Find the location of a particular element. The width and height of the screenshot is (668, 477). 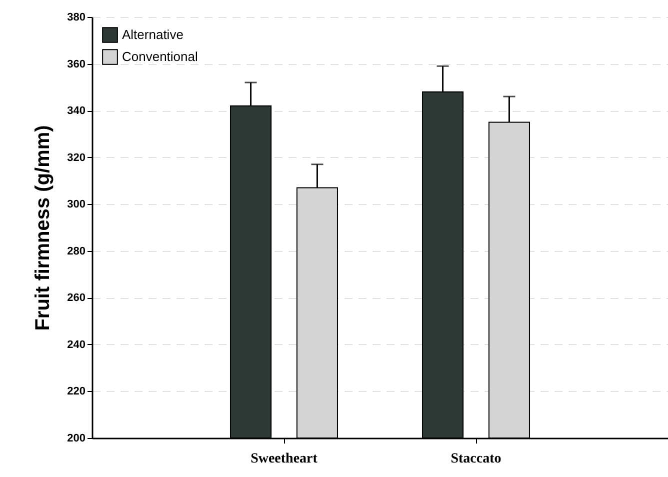

y-tick-label: 320 is located at coordinates (76, 158).